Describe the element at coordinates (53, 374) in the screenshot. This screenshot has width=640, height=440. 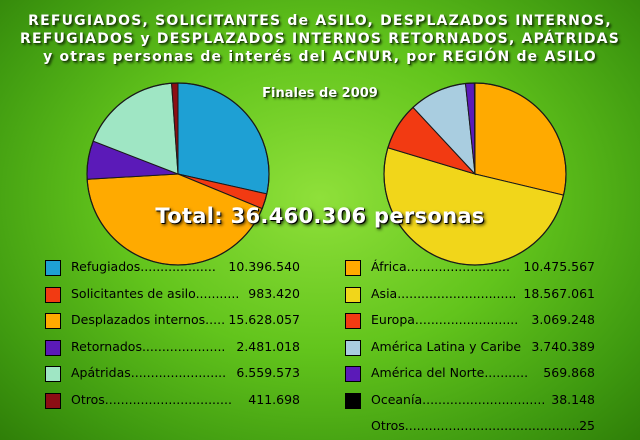
I see `type-legend-swatch-apatridas` at that location.